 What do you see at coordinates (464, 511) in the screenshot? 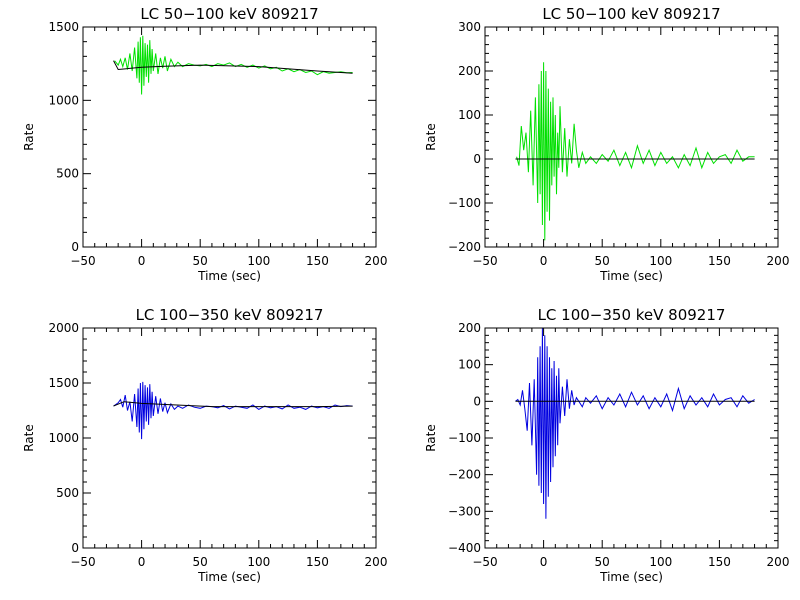
I see `y-tick-label: −300` at bounding box center [464, 511].